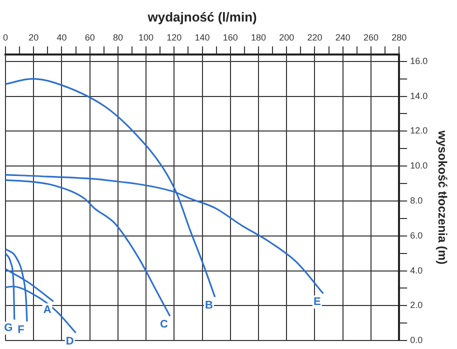 This screenshot has height=349, width=457. Describe the element at coordinates (286, 37) in the screenshot. I see `x-tick-label: 200` at that location.